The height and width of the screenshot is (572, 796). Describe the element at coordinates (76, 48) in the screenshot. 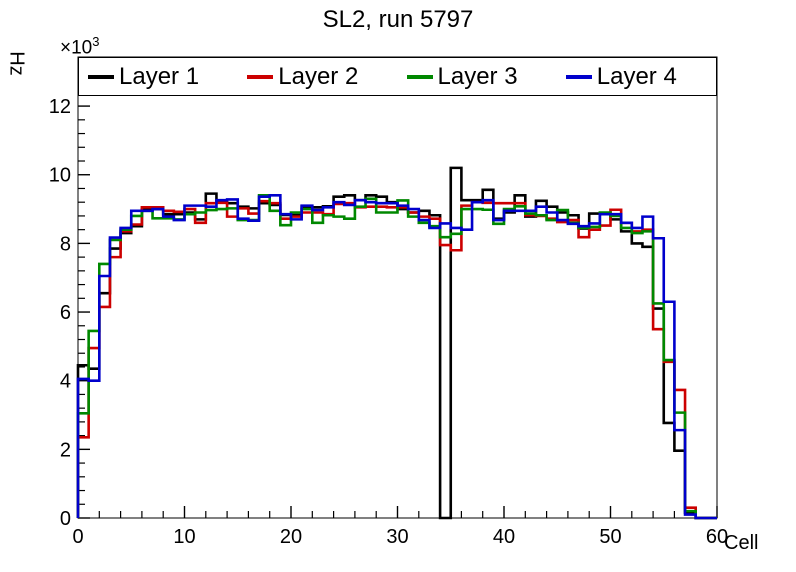

I see `y-power-base: ×10` at that location.